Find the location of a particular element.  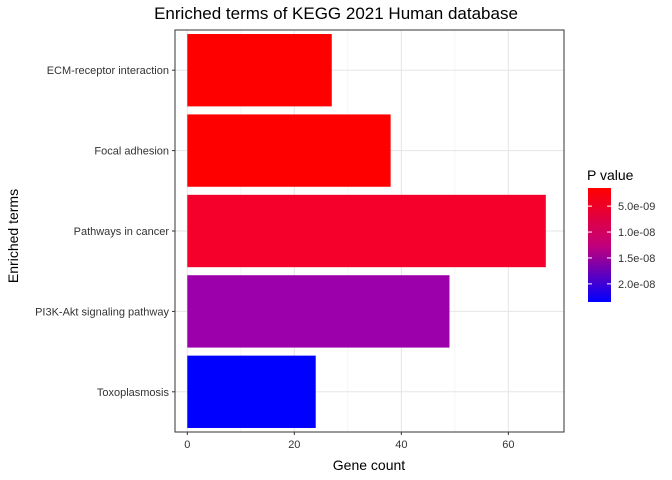

x-tick-label: 20 is located at coordinates (294, 445).